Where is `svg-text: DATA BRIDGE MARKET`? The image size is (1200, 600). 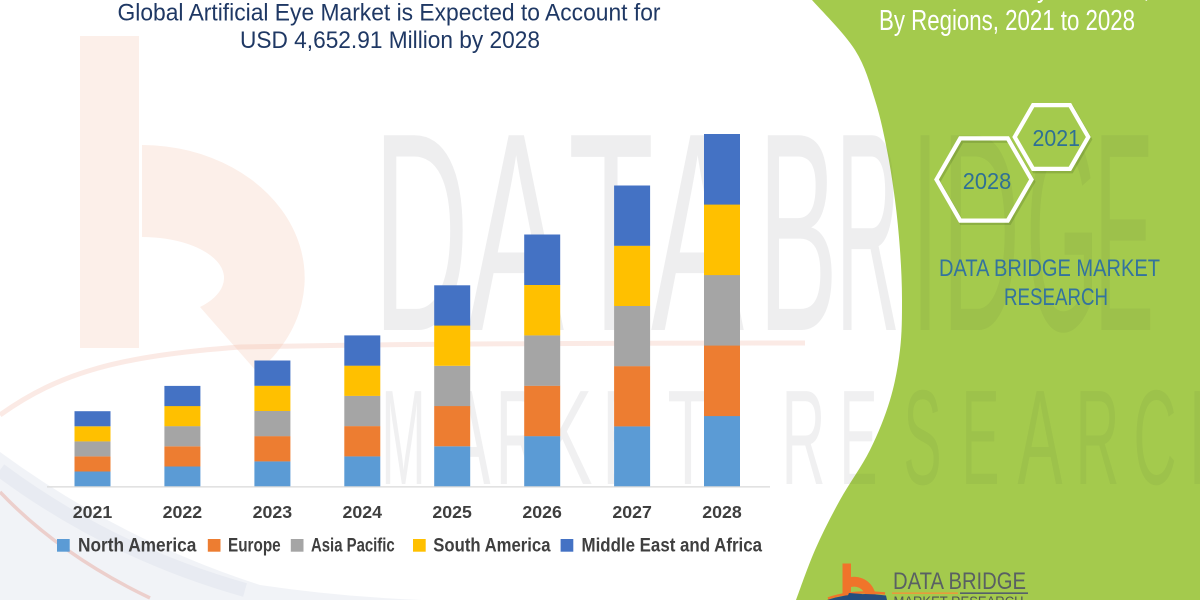
svg-text: DATA BRIDGE MARKET is located at coordinates (1049, 268).